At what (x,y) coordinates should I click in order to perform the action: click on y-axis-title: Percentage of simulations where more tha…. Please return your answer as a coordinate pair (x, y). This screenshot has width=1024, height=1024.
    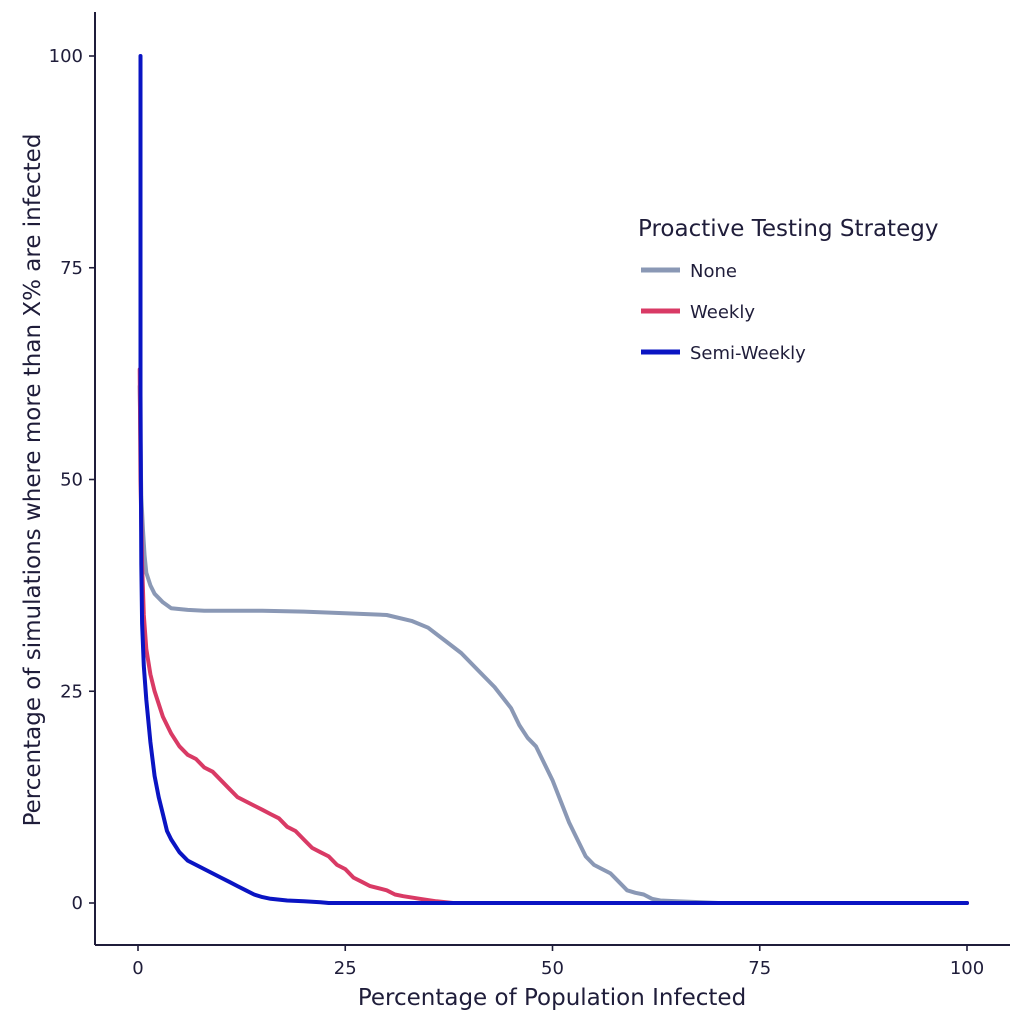
    Looking at the image, I should click on (33, 480).